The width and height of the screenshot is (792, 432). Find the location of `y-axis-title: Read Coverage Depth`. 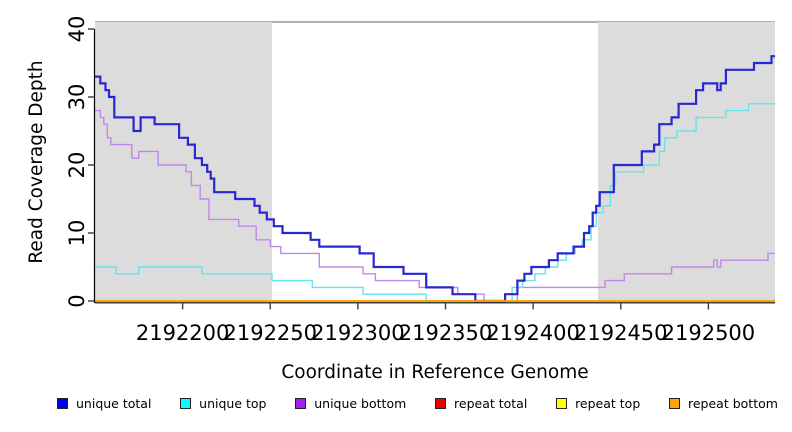

y-axis-title: Read Coverage Depth is located at coordinates (36, 161).